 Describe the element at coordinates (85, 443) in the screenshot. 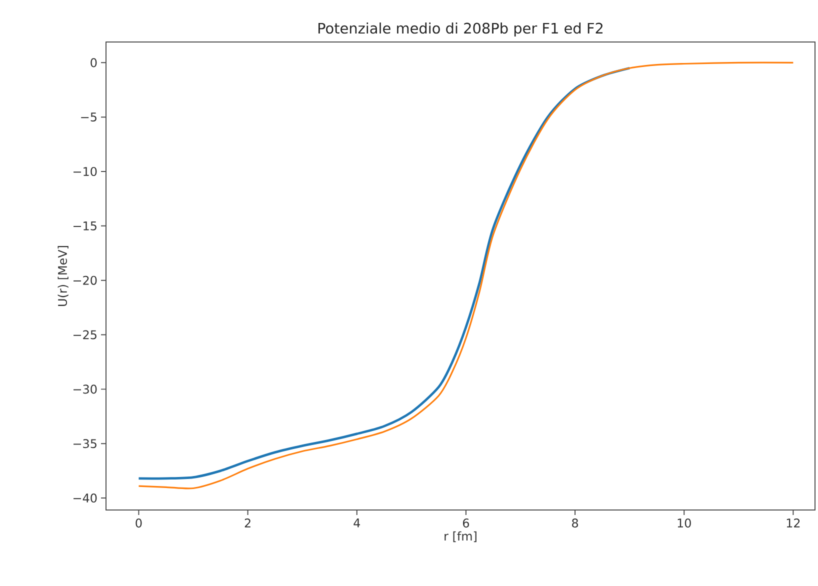

I see `y-tick-label: −35` at that location.